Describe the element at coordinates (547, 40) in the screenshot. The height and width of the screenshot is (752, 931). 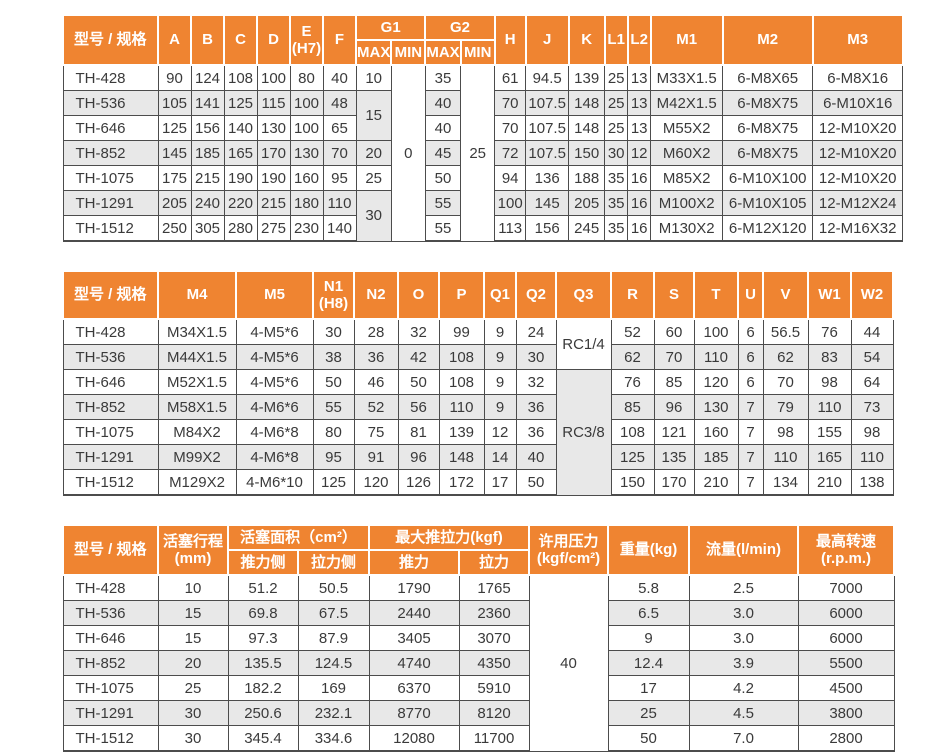
I see `column-header: J` at that location.